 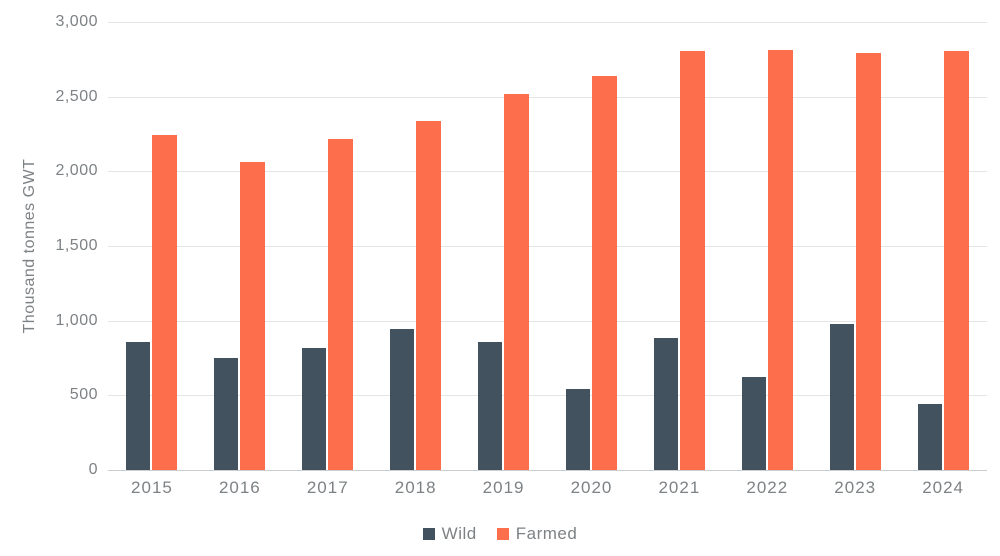 What do you see at coordinates (239, 487) in the screenshot?
I see `x-tick-label-2016: 2016` at bounding box center [239, 487].